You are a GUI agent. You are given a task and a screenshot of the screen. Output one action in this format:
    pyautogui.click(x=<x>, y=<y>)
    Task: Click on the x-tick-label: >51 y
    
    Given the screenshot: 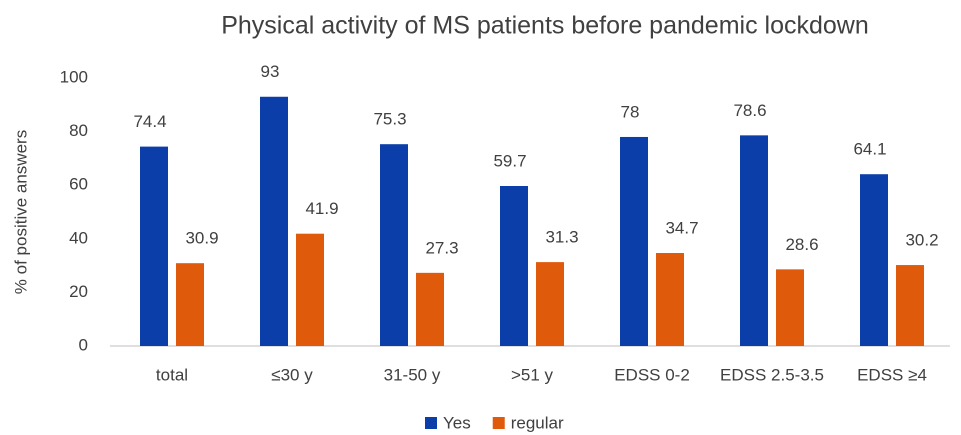 What is the action you would take?
    pyautogui.click(x=532, y=374)
    